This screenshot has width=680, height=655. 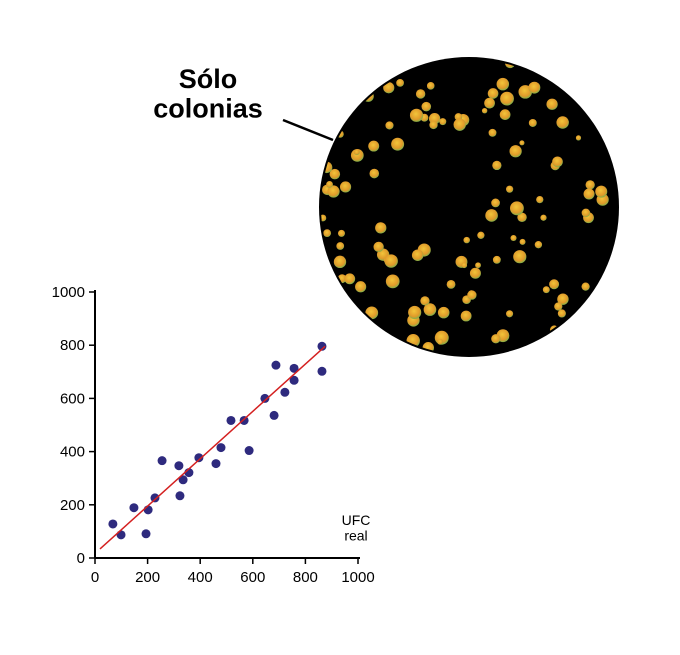 What do you see at coordinates (357, 577) in the screenshot?
I see `x-tick-label: 1000` at bounding box center [357, 577].